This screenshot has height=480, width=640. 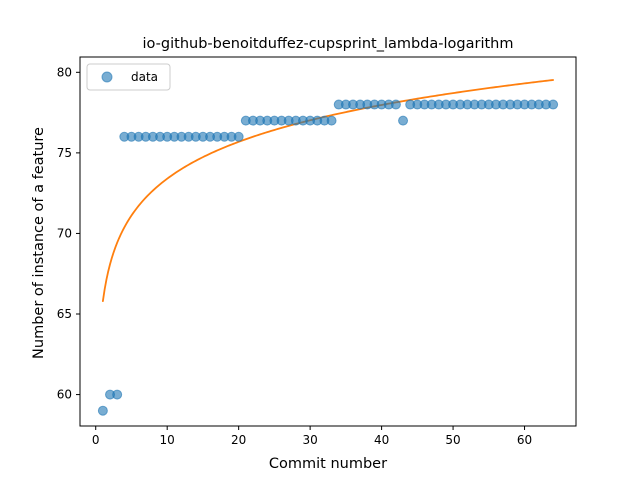 I want to click on legend-box, so click(x=128, y=77).